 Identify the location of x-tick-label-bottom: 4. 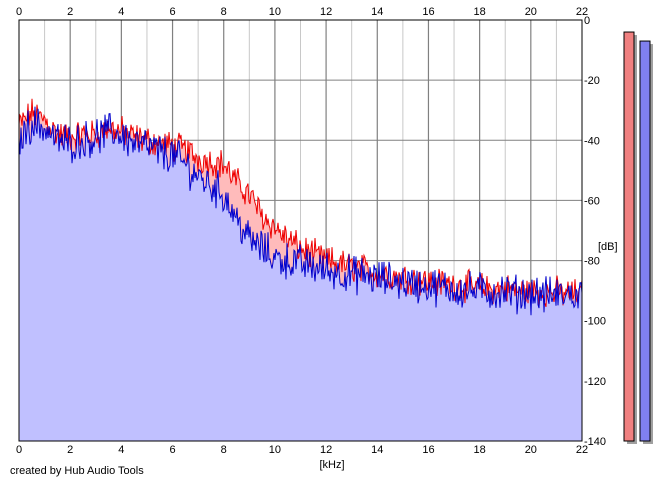
(121, 450).